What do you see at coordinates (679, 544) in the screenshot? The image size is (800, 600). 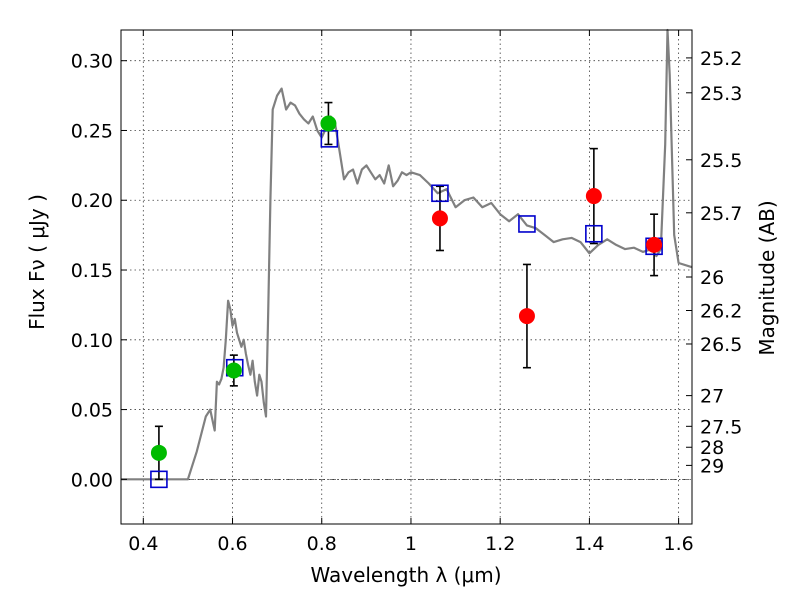 I see `x-tick-label: 1.6` at bounding box center [679, 544].